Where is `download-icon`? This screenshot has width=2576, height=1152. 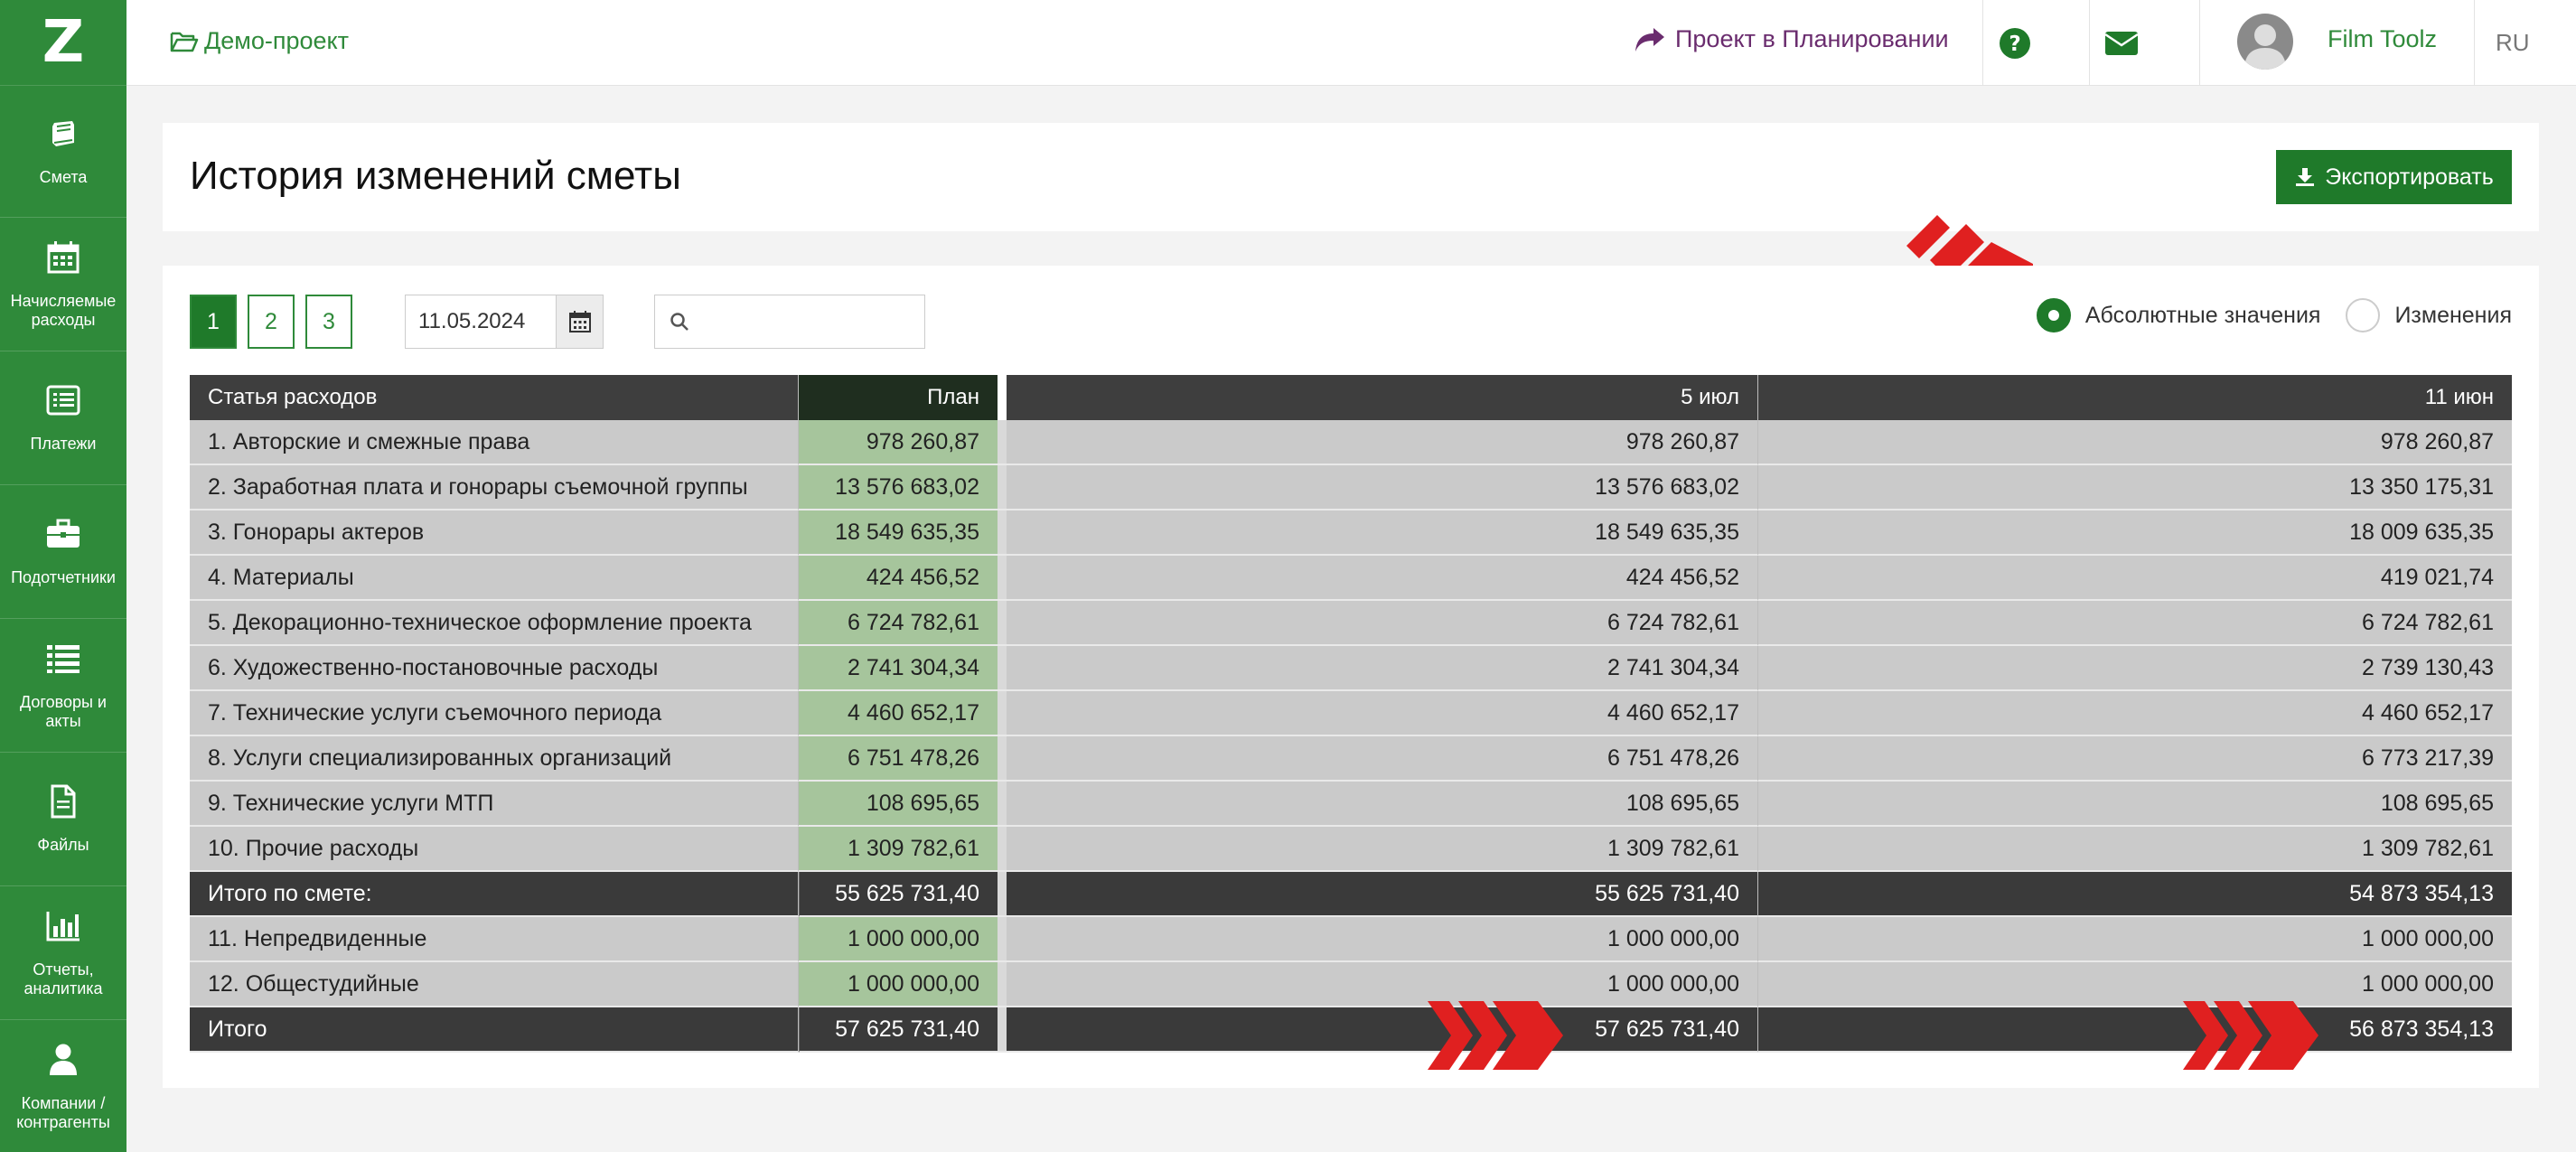 download-icon is located at coordinates (2305, 177).